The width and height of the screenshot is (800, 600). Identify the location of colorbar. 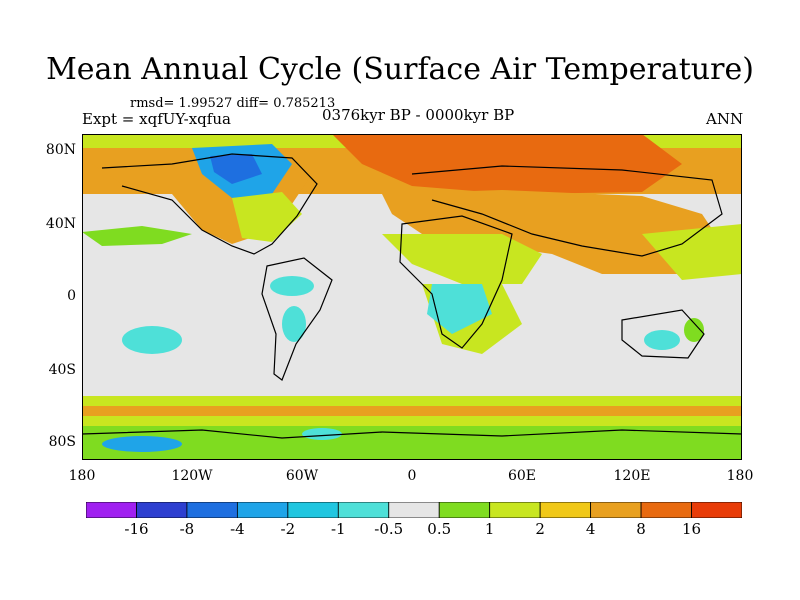
(414, 510).